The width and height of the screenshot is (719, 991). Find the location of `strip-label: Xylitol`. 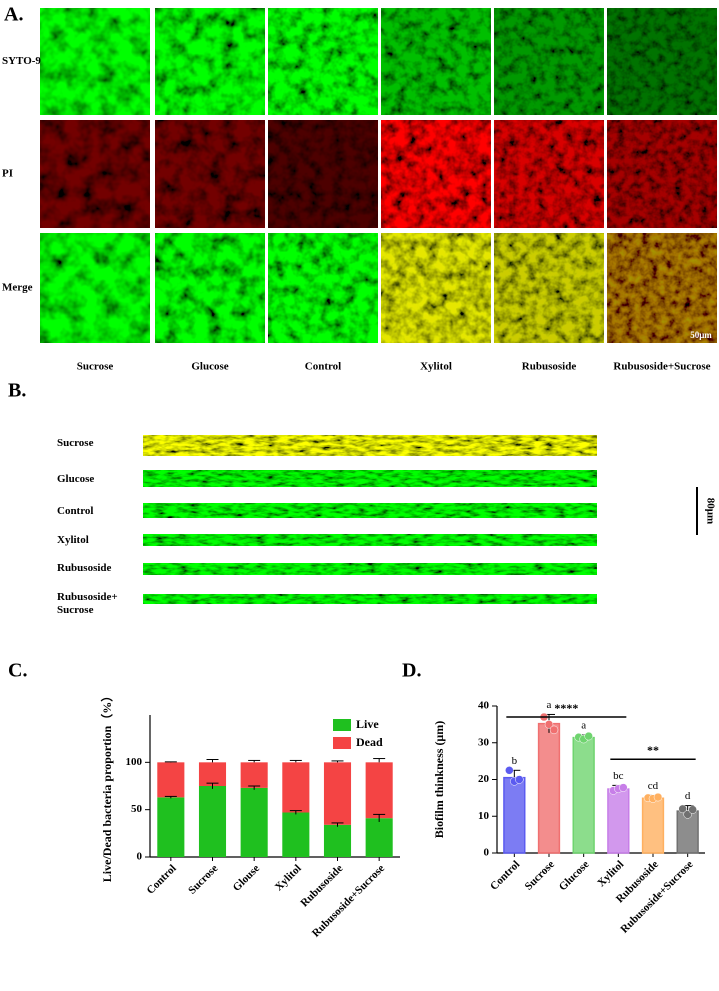

strip-label: Xylitol is located at coordinates (73, 540).